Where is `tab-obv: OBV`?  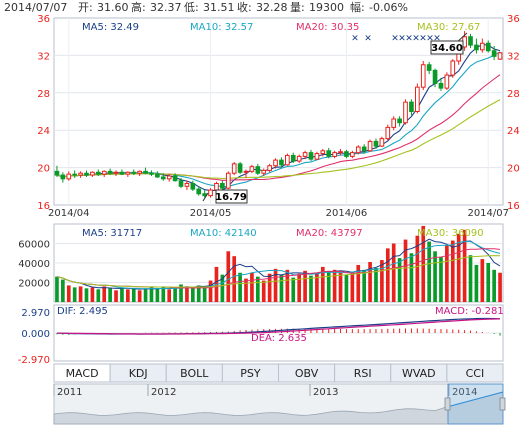
tab-obv: OBV is located at coordinates (307, 373).